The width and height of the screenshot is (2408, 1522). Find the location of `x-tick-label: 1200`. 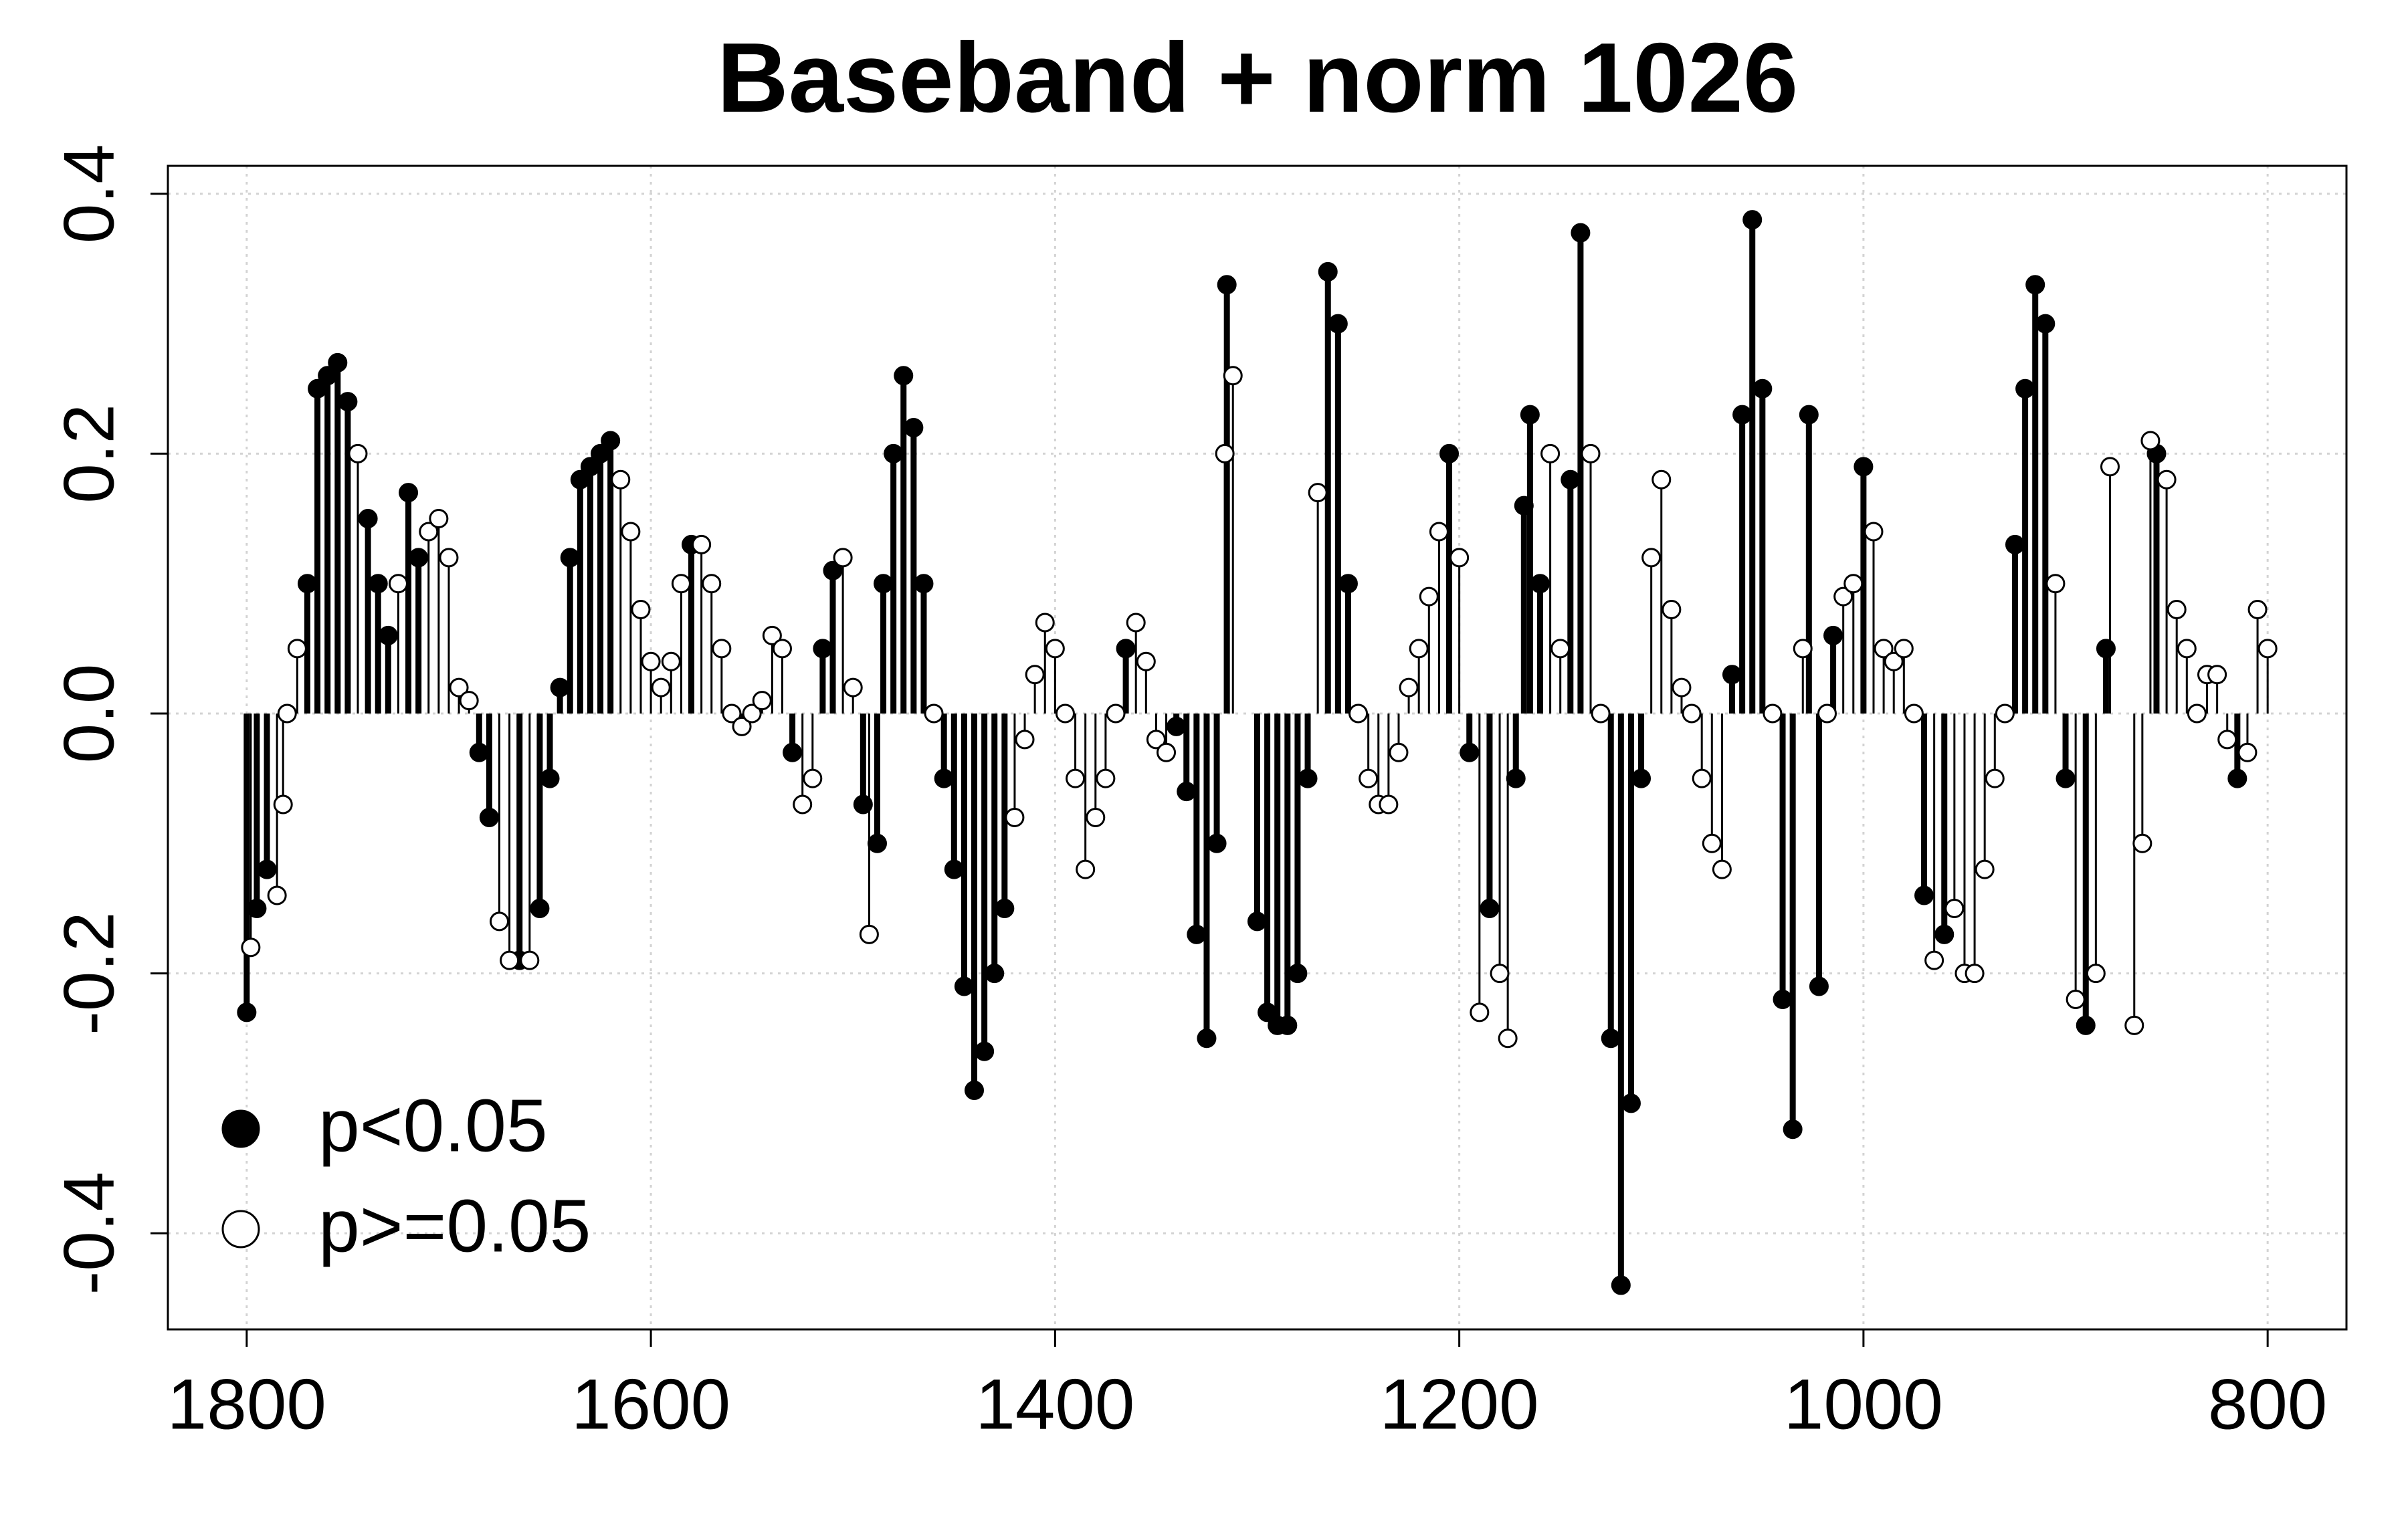

x-tick-label: 1200 is located at coordinates (1459, 1404).